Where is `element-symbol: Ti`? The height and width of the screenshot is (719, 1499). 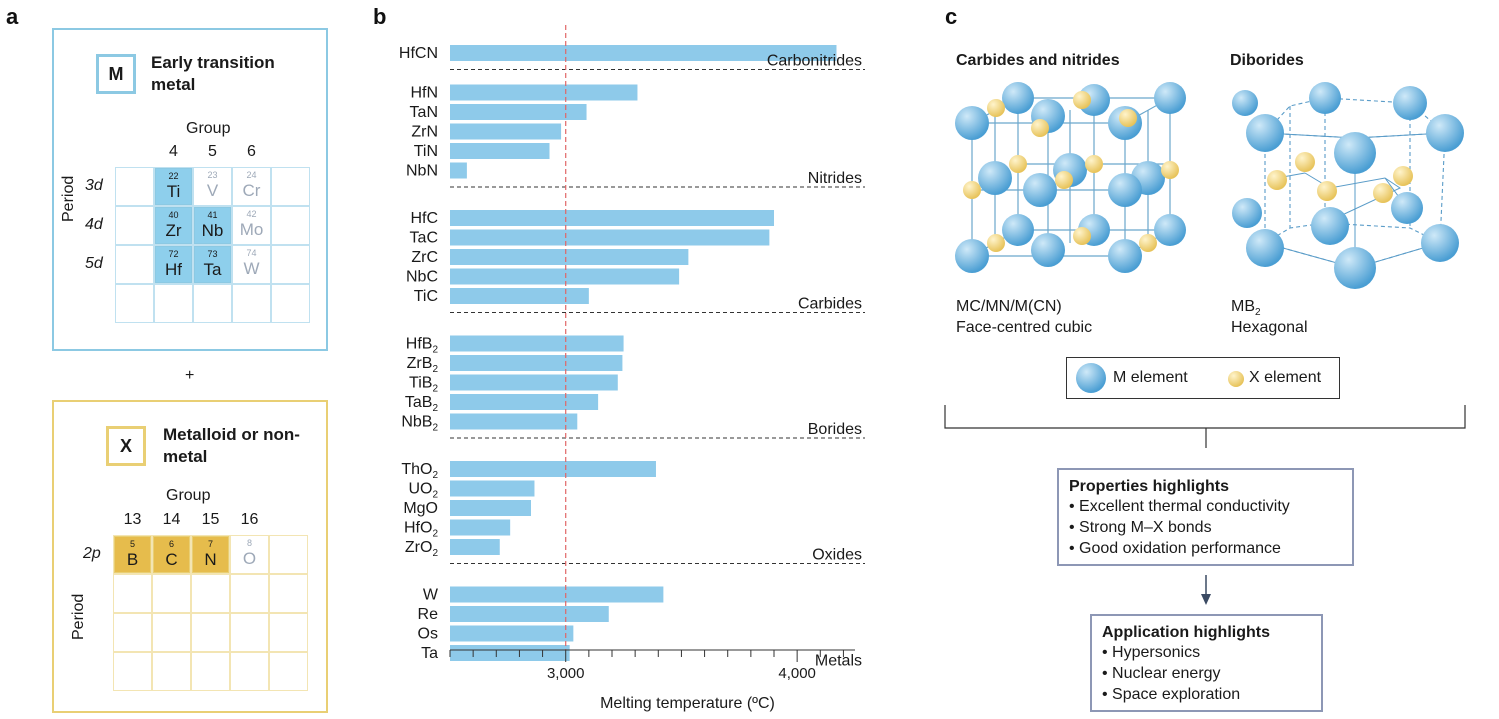
element-symbol: Ti is located at coordinates (173, 191).